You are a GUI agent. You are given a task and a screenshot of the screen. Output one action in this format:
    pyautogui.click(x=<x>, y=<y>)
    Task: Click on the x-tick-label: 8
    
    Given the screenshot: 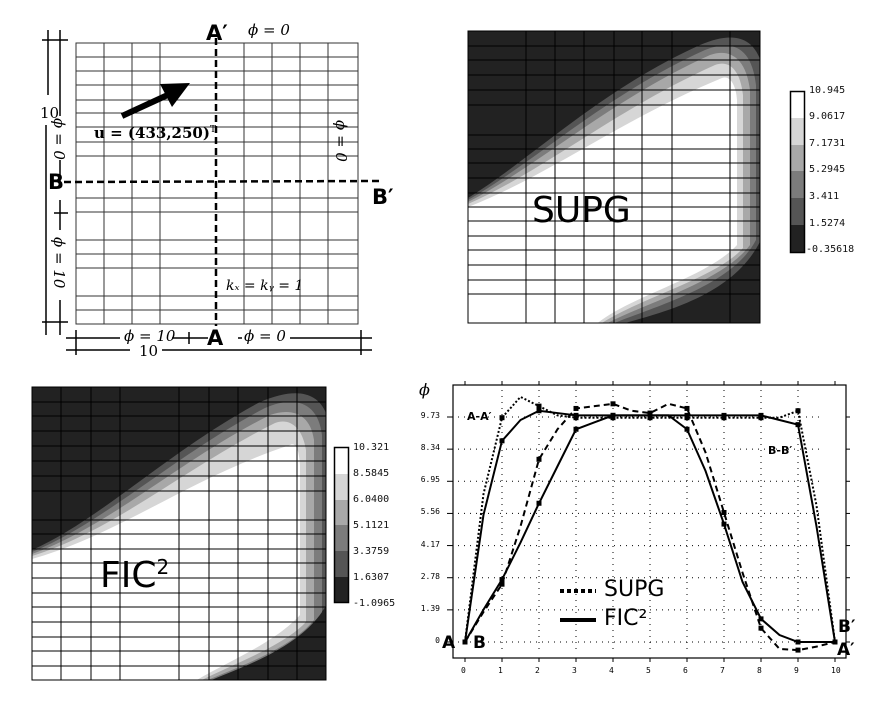 What is the action you would take?
    pyautogui.click(x=759, y=670)
    